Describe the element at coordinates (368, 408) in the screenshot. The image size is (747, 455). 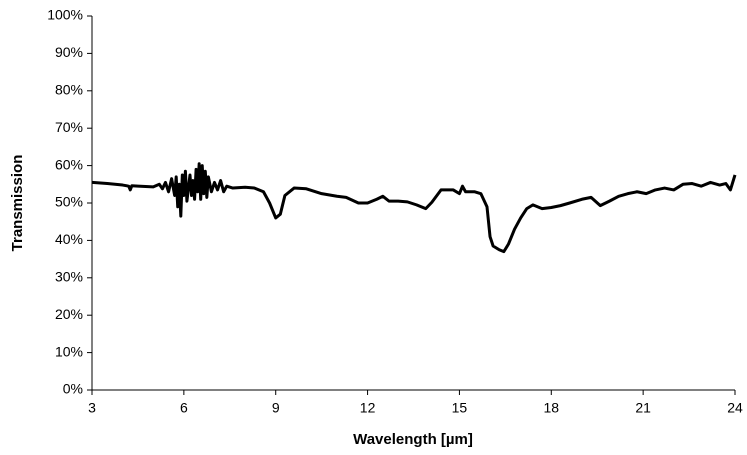
I see `x-tick-label: 12` at that location.